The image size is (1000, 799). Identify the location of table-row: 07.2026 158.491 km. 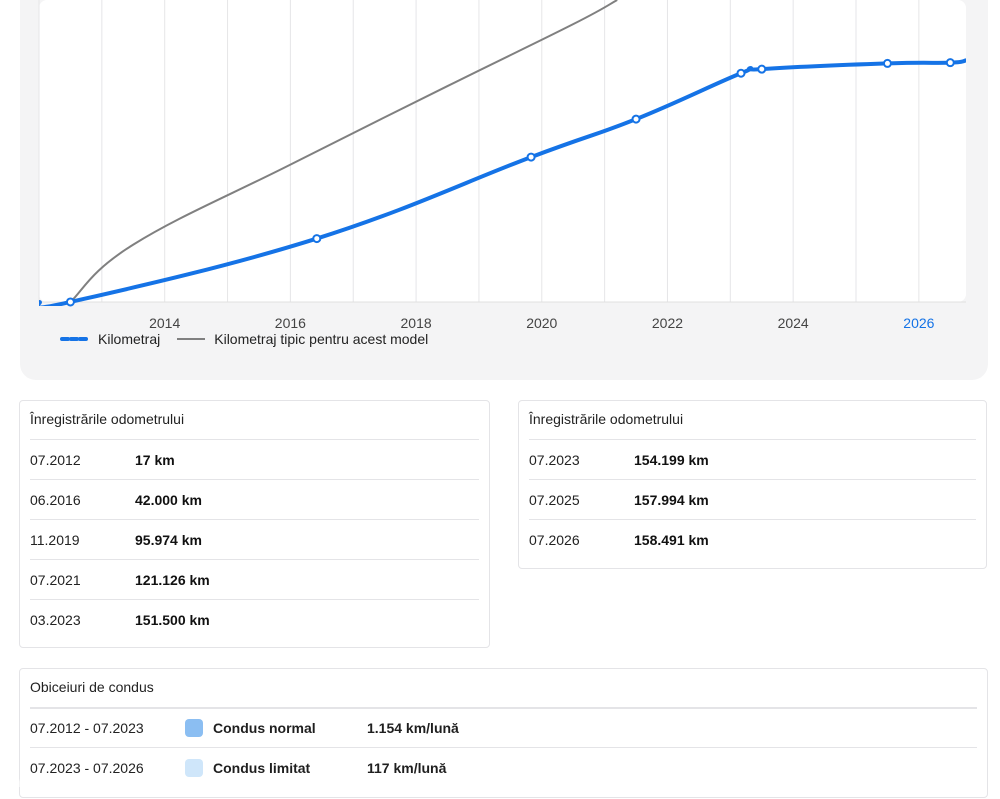
(752, 539).